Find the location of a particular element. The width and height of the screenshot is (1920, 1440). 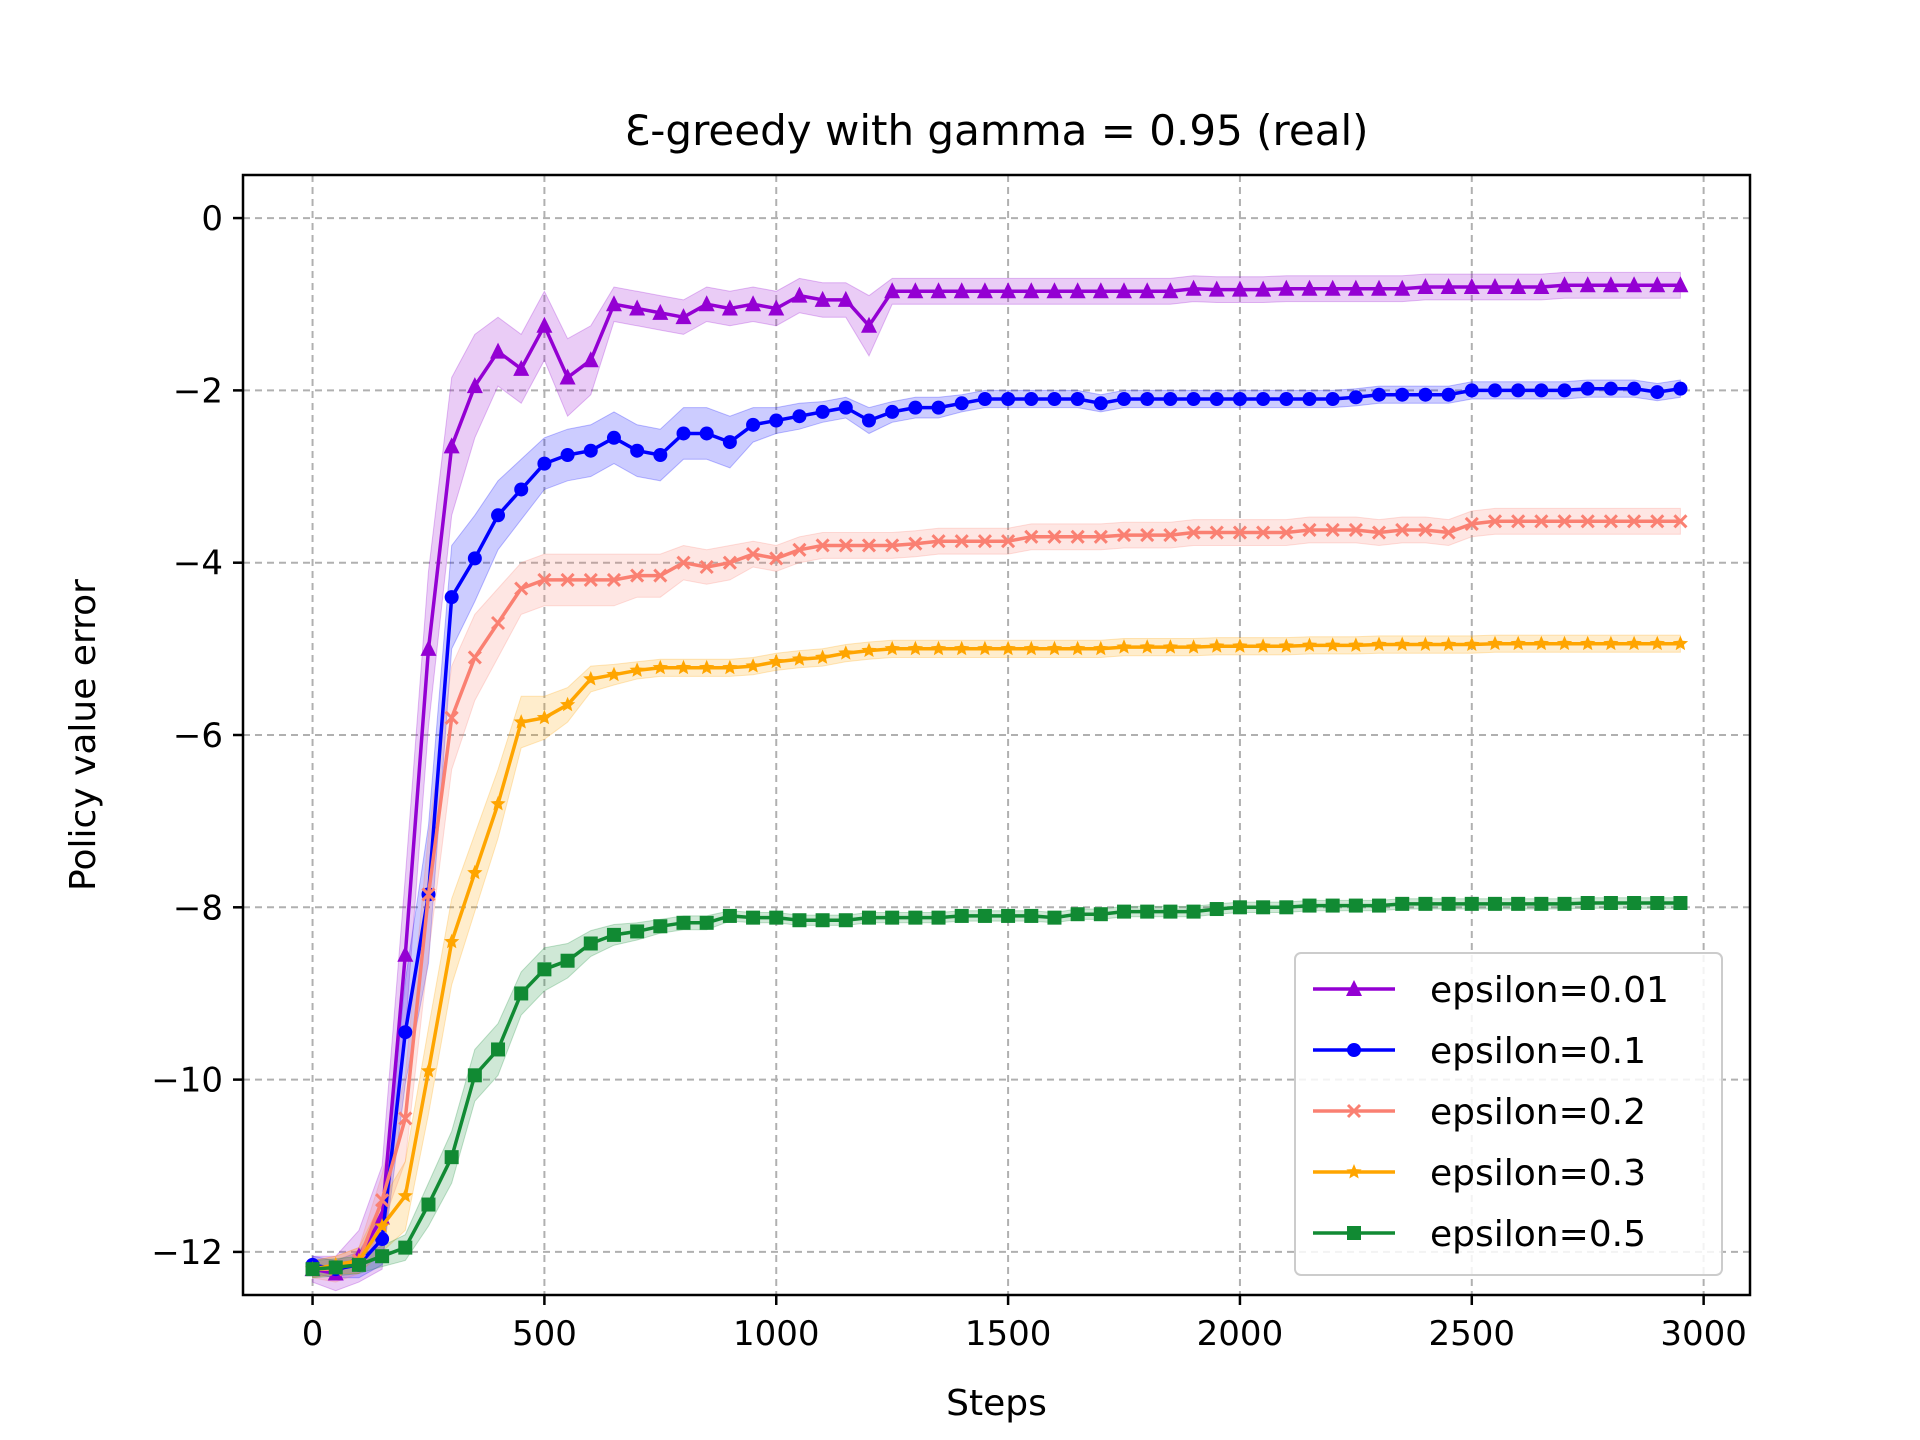

x-tick-label: 500 is located at coordinates (544, 1334).